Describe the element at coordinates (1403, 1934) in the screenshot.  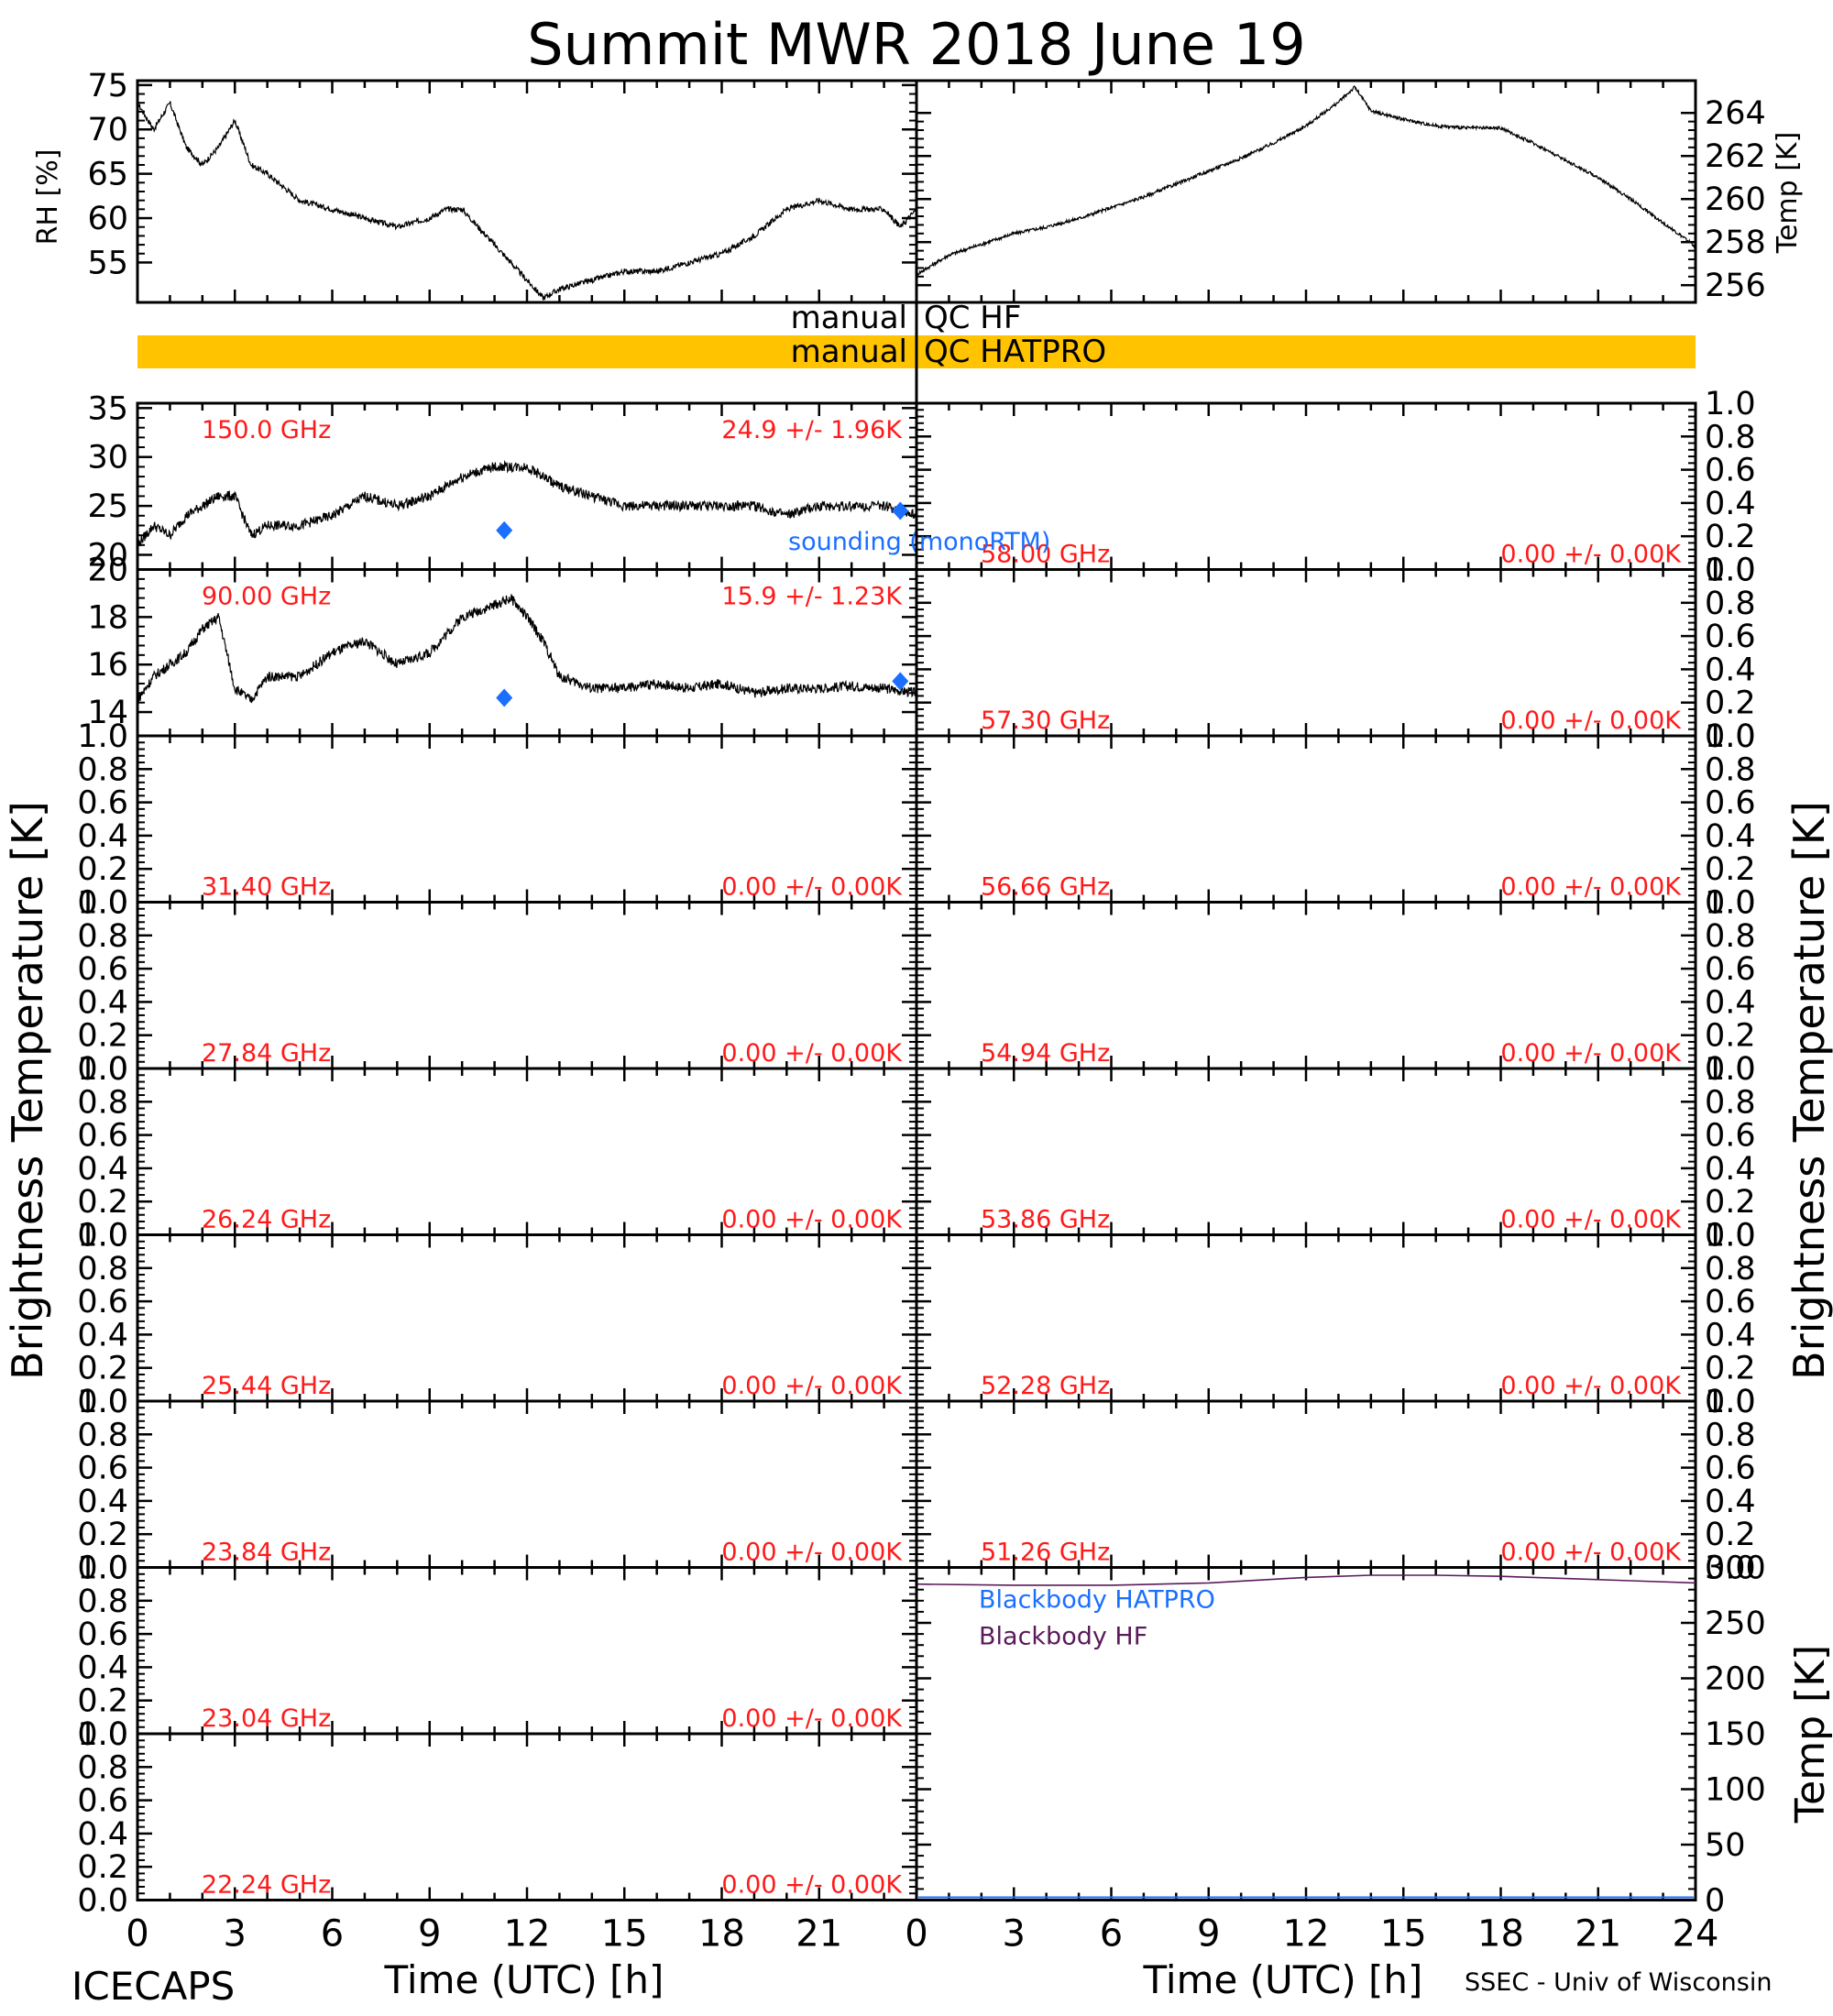
I see `x-tick-label-right: 15` at that location.